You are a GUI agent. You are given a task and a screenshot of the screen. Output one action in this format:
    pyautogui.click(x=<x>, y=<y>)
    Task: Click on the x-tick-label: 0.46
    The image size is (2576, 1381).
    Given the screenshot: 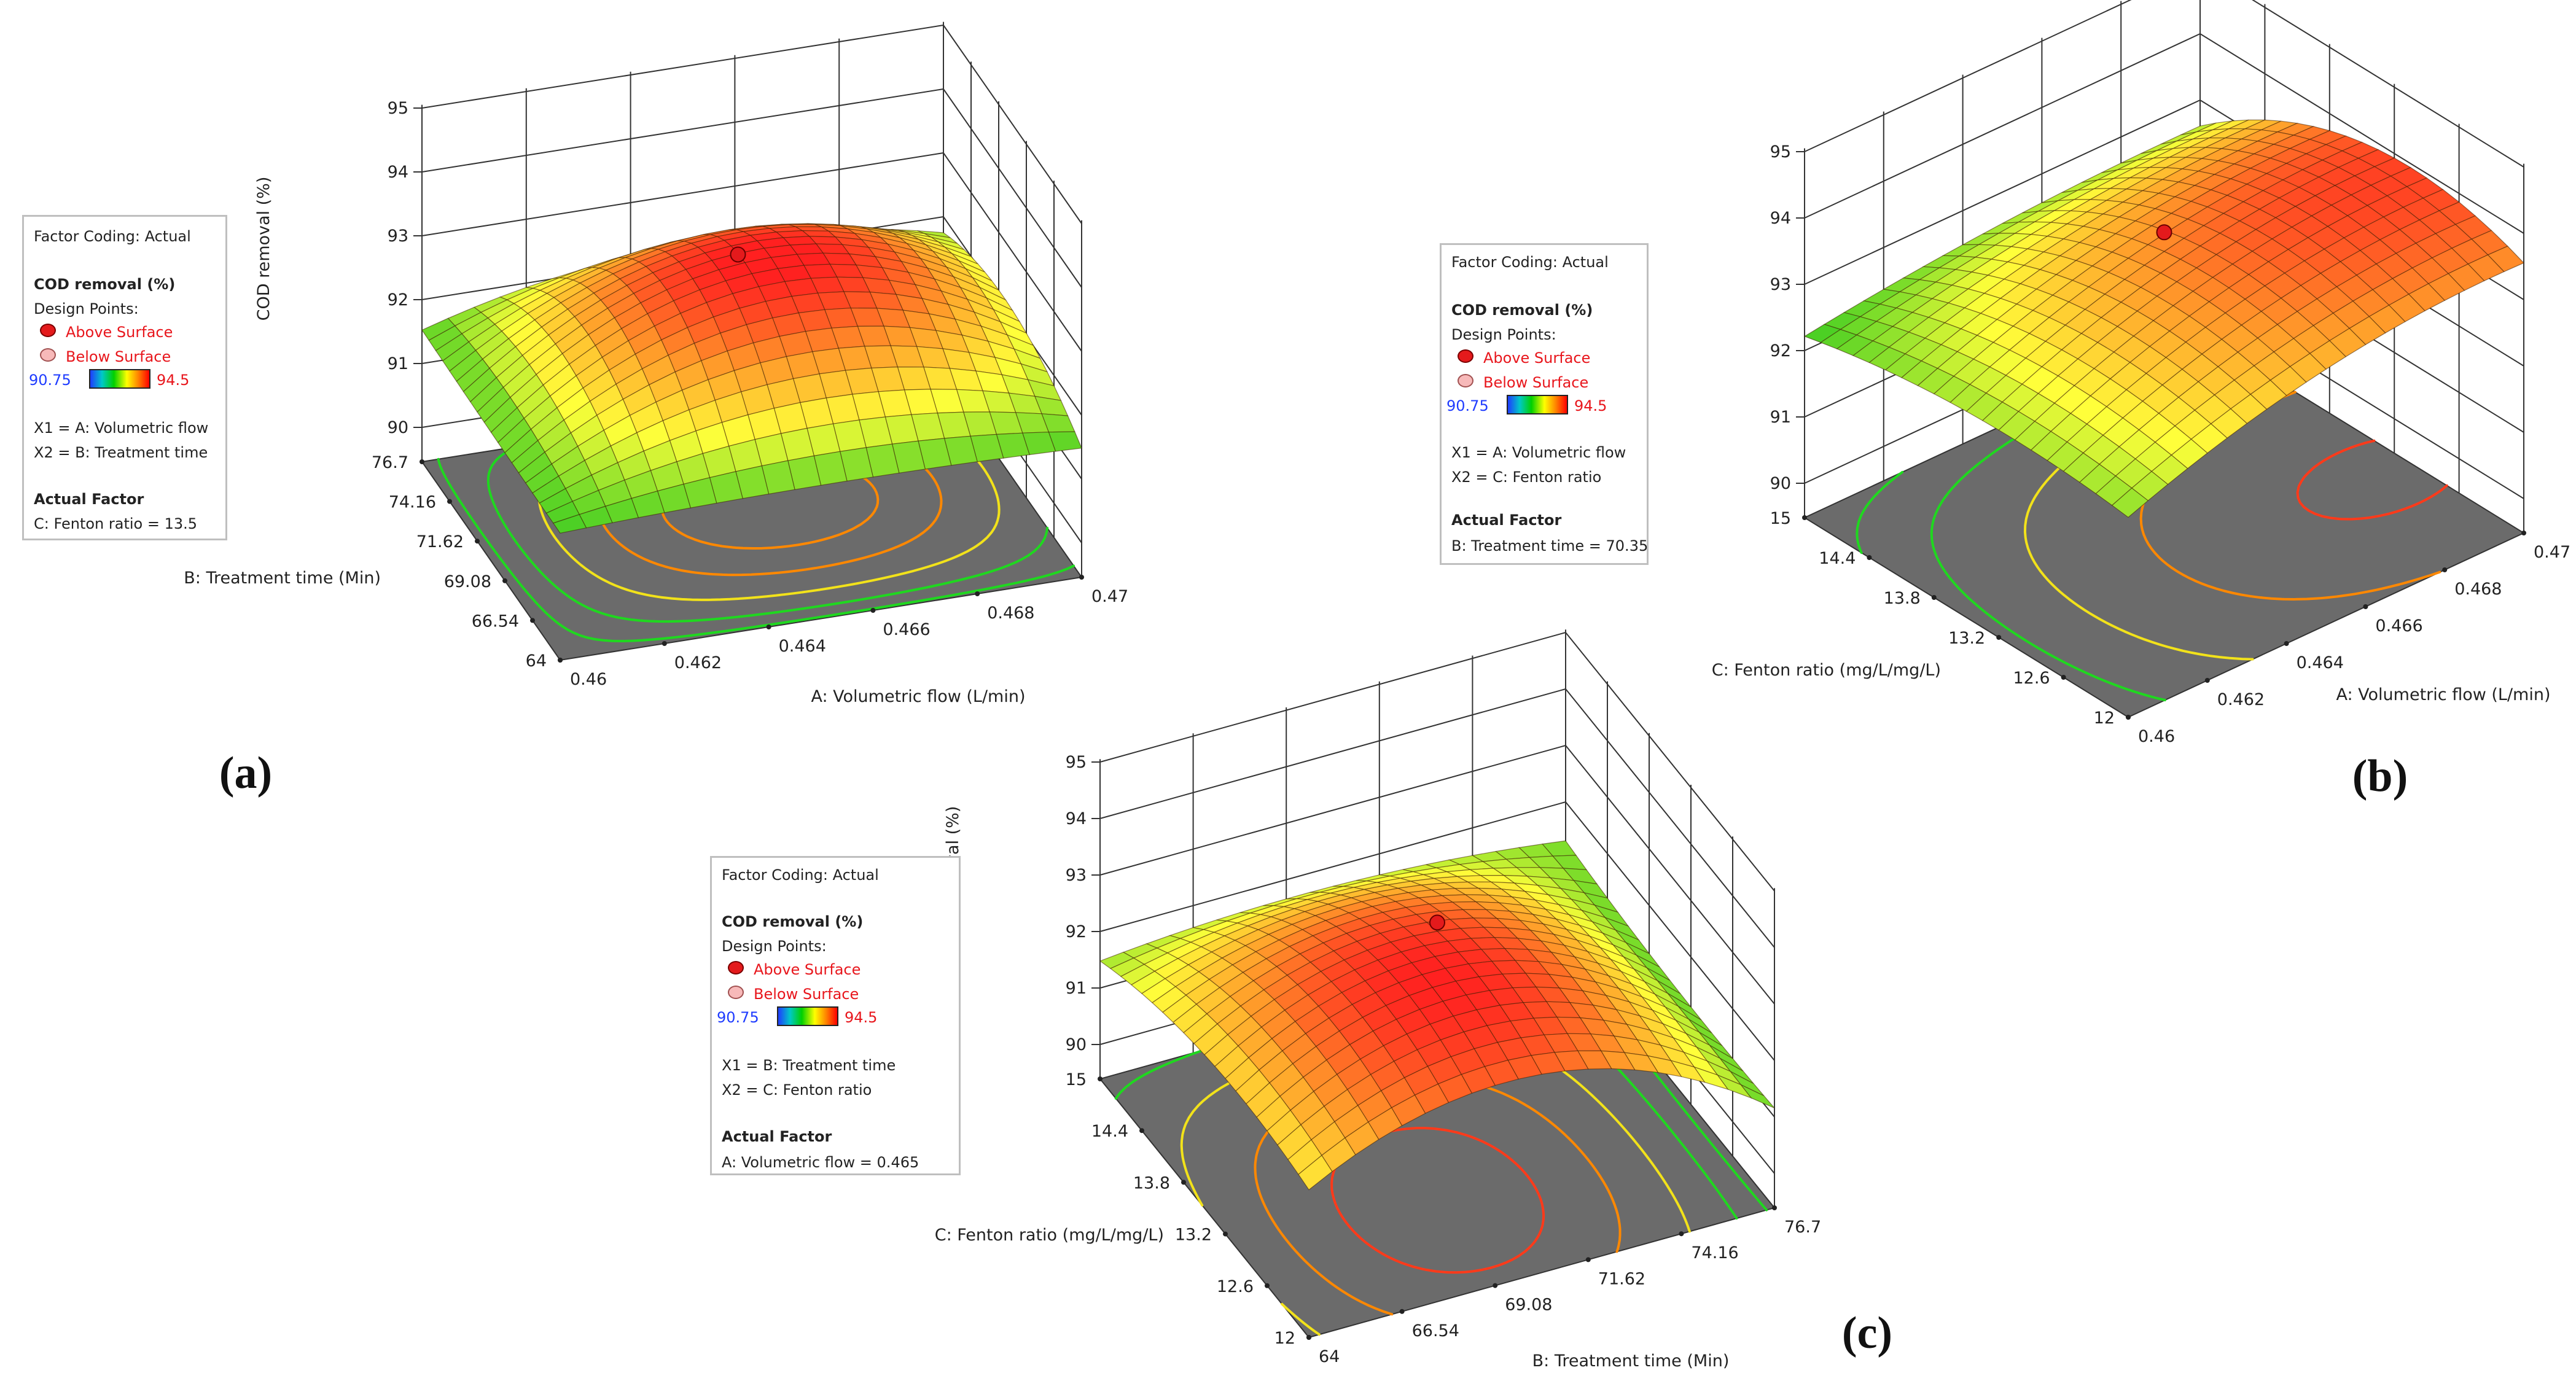 What is the action you would take?
    pyautogui.click(x=2156, y=736)
    